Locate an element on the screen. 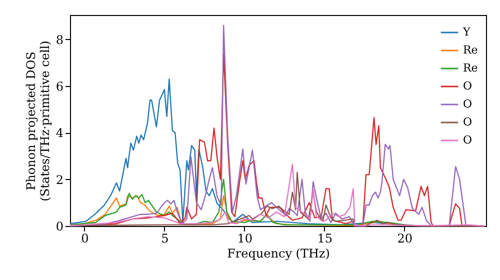  y-tick-label: 6 is located at coordinates (60, 87).